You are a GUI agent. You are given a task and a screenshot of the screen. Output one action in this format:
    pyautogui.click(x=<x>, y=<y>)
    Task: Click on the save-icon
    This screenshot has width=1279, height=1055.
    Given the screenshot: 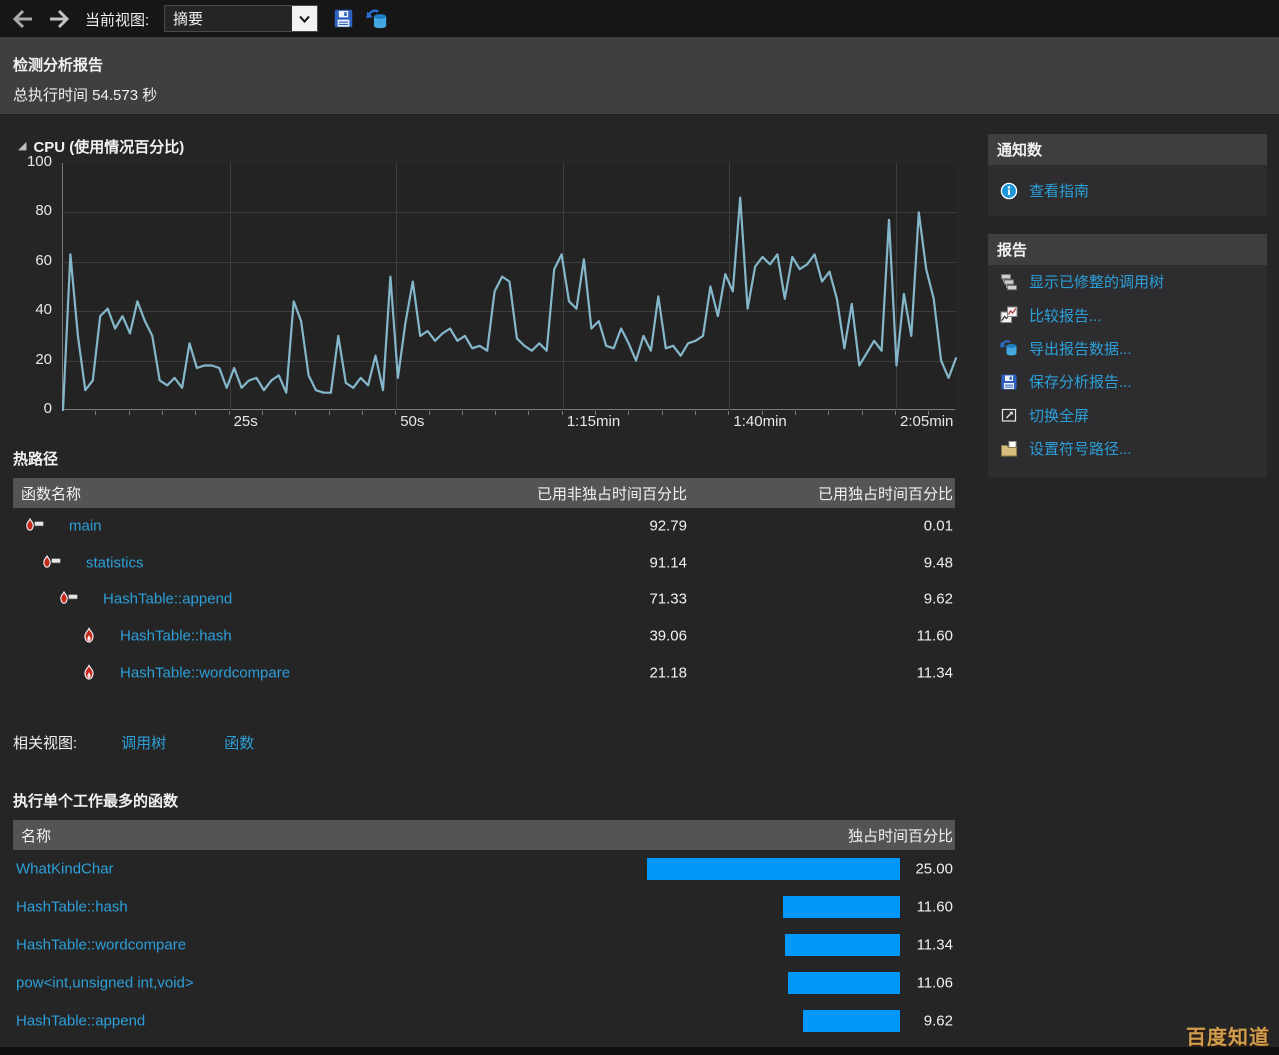 What is the action you would take?
    pyautogui.click(x=343, y=18)
    